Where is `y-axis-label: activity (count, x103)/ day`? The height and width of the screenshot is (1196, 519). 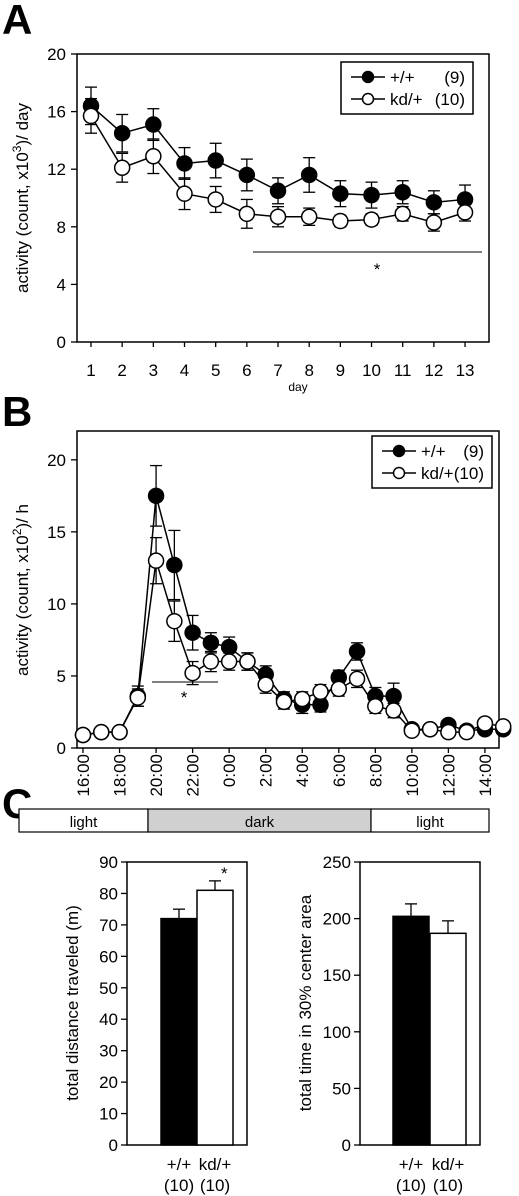 y-axis-label: activity (count, x103)/ day is located at coordinates (21, 198).